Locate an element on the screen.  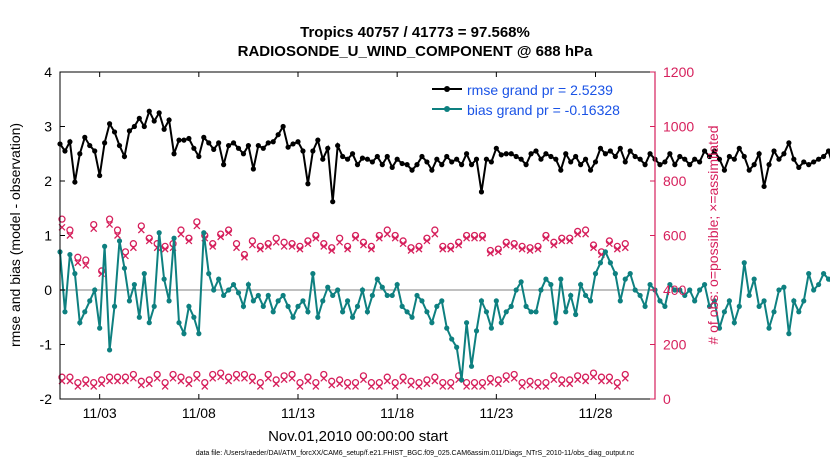
x-tick-label: 11/18 is located at coordinates (397, 413).